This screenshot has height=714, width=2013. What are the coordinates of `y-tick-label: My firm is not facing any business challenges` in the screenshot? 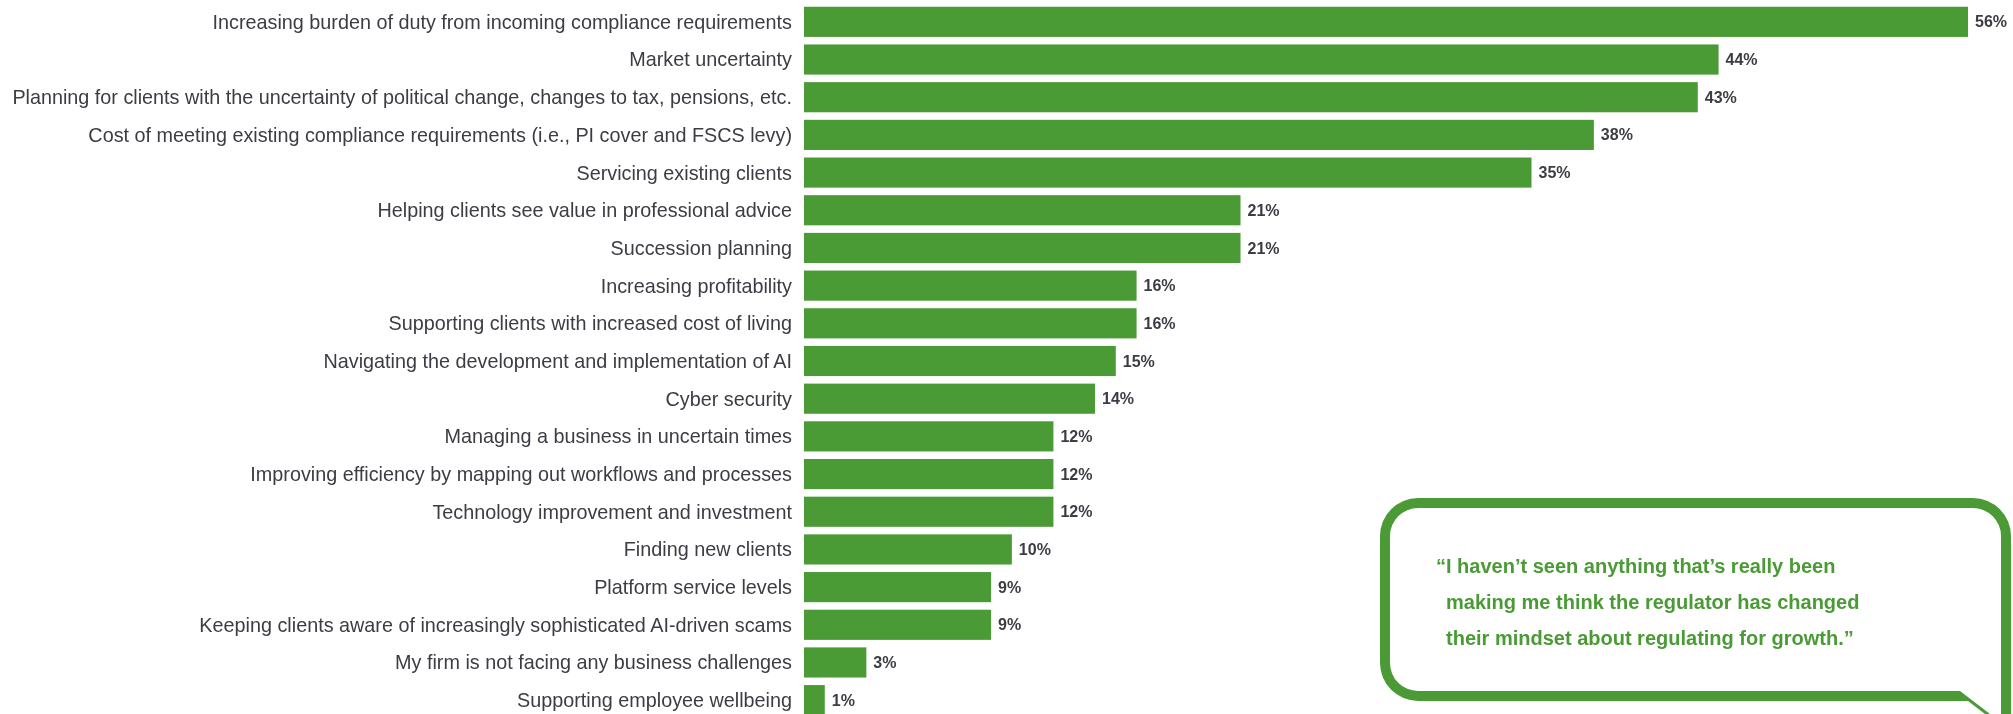 It's located at (594, 662).